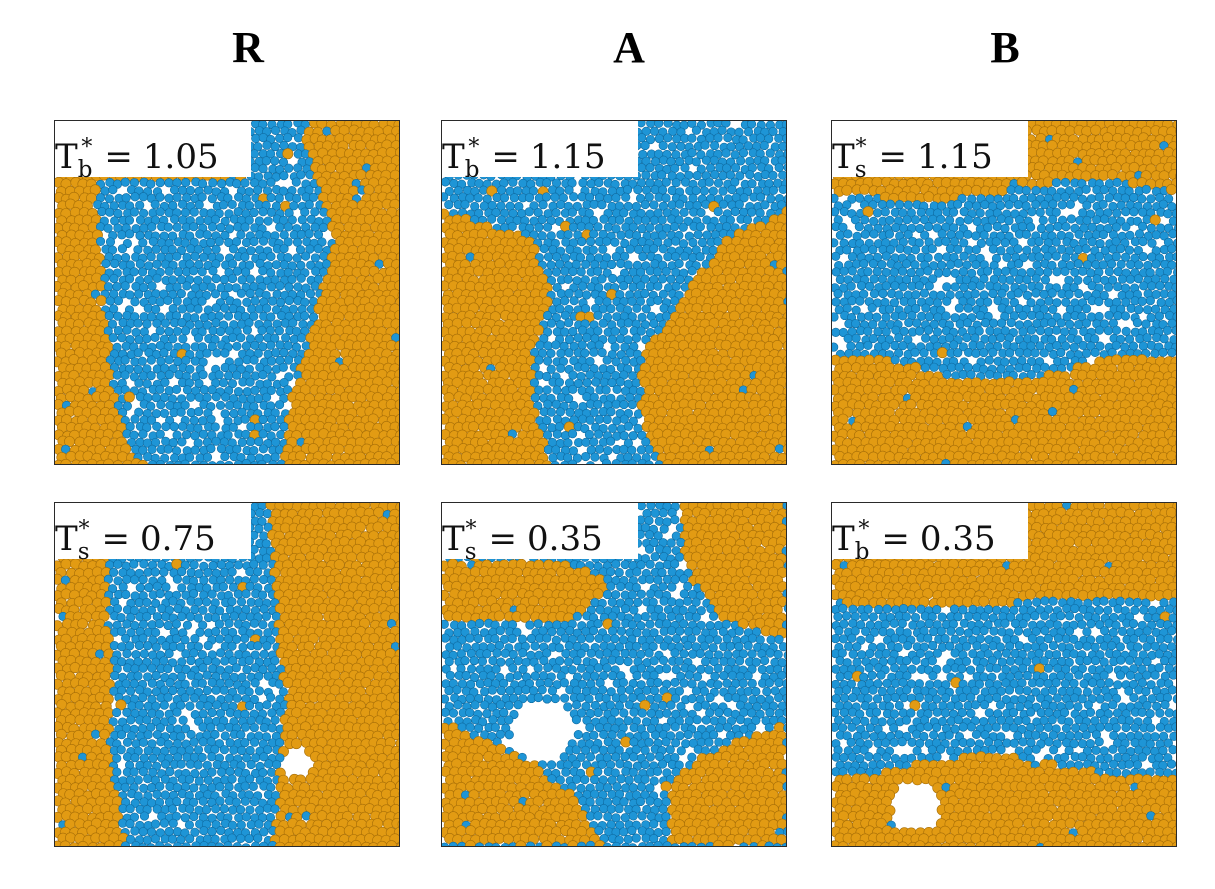 The width and height of the screenshot is (1215, 889). I want to click on column-title-b: B, so click(1005, 47).